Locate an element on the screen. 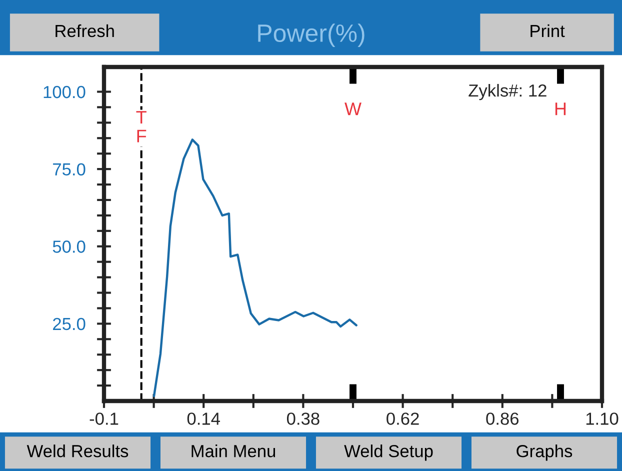 This screenshot has width=622, height=471. text: Main Menu is located at coordinates (234, 451).